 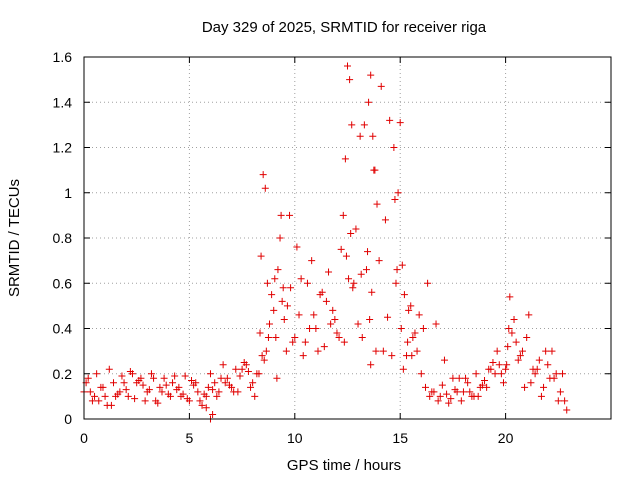 What do you see at coordinates (63, 283) in the screenshot?
I see `y-tick-label: 0.6` at bounding box center [63, 283].